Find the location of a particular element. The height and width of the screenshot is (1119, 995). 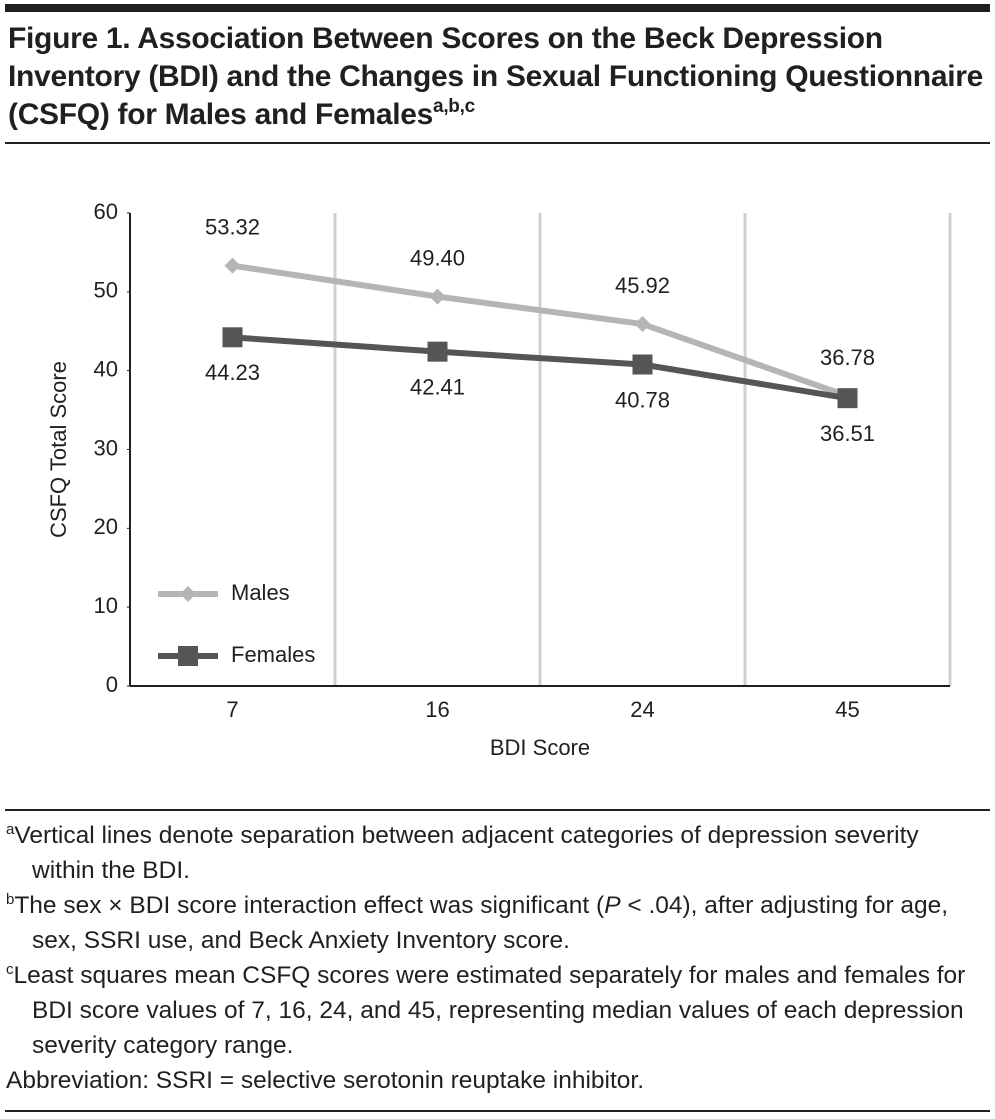

data-label: 53.32 is located at coordinates (232, 226).